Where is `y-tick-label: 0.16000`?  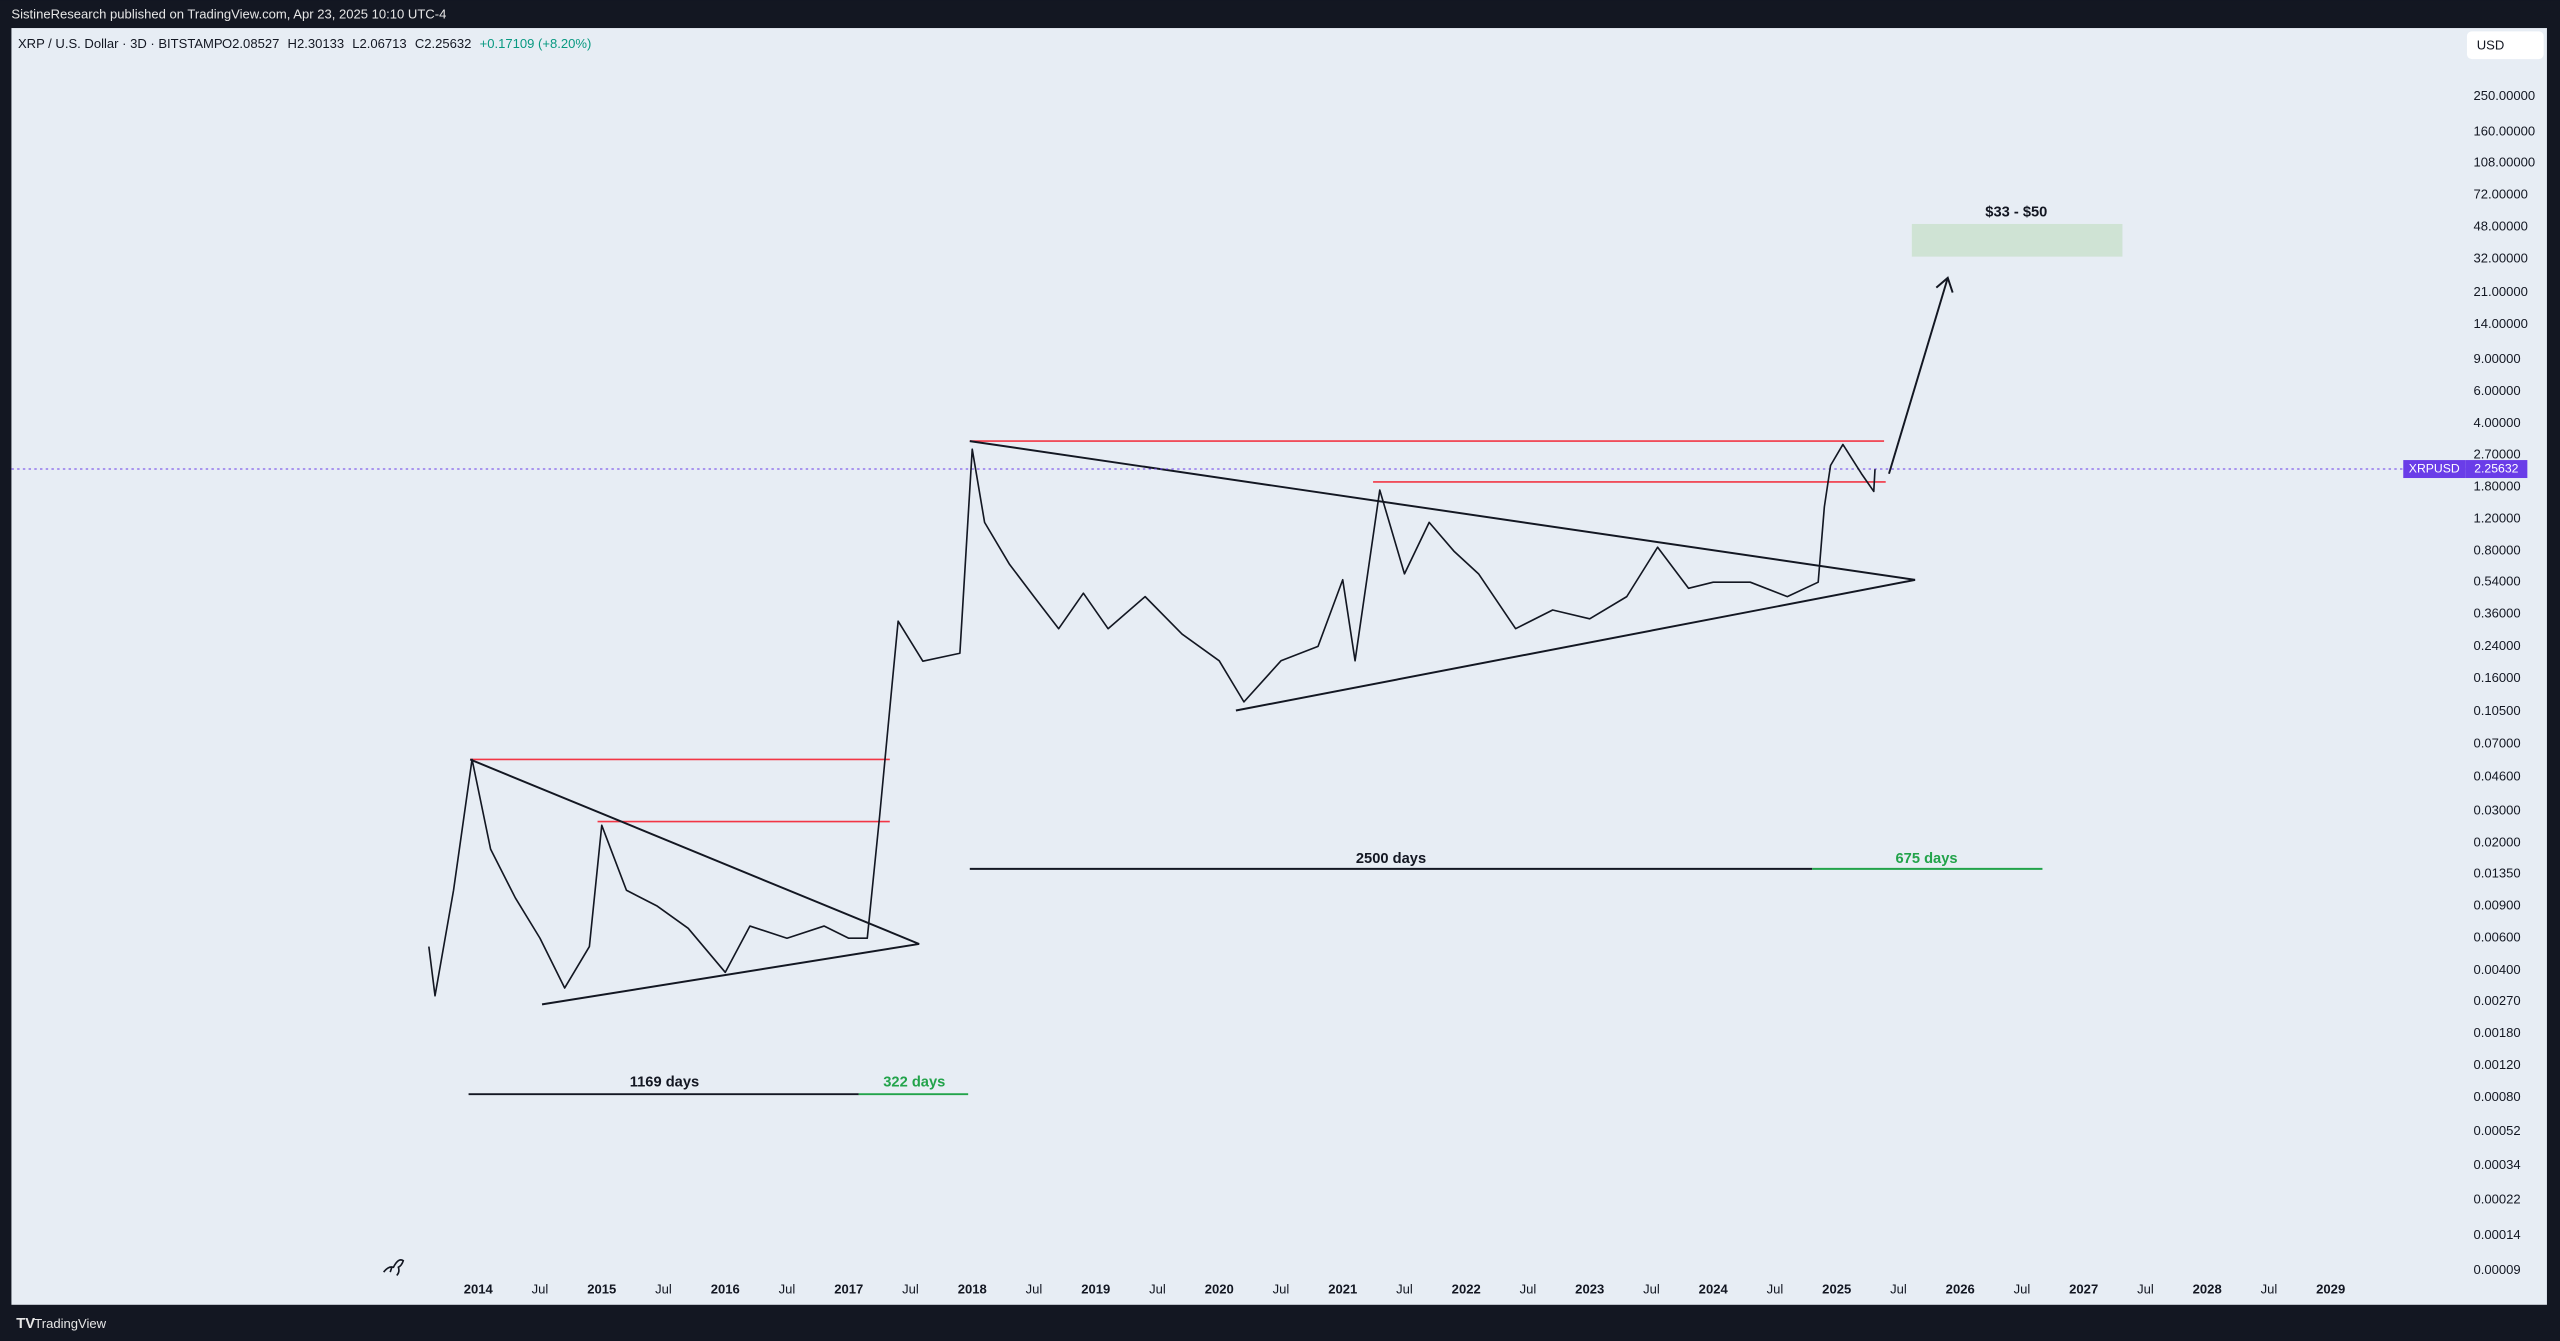 y-tick-label: 0.16000 is located at coordinates (2496, 677).